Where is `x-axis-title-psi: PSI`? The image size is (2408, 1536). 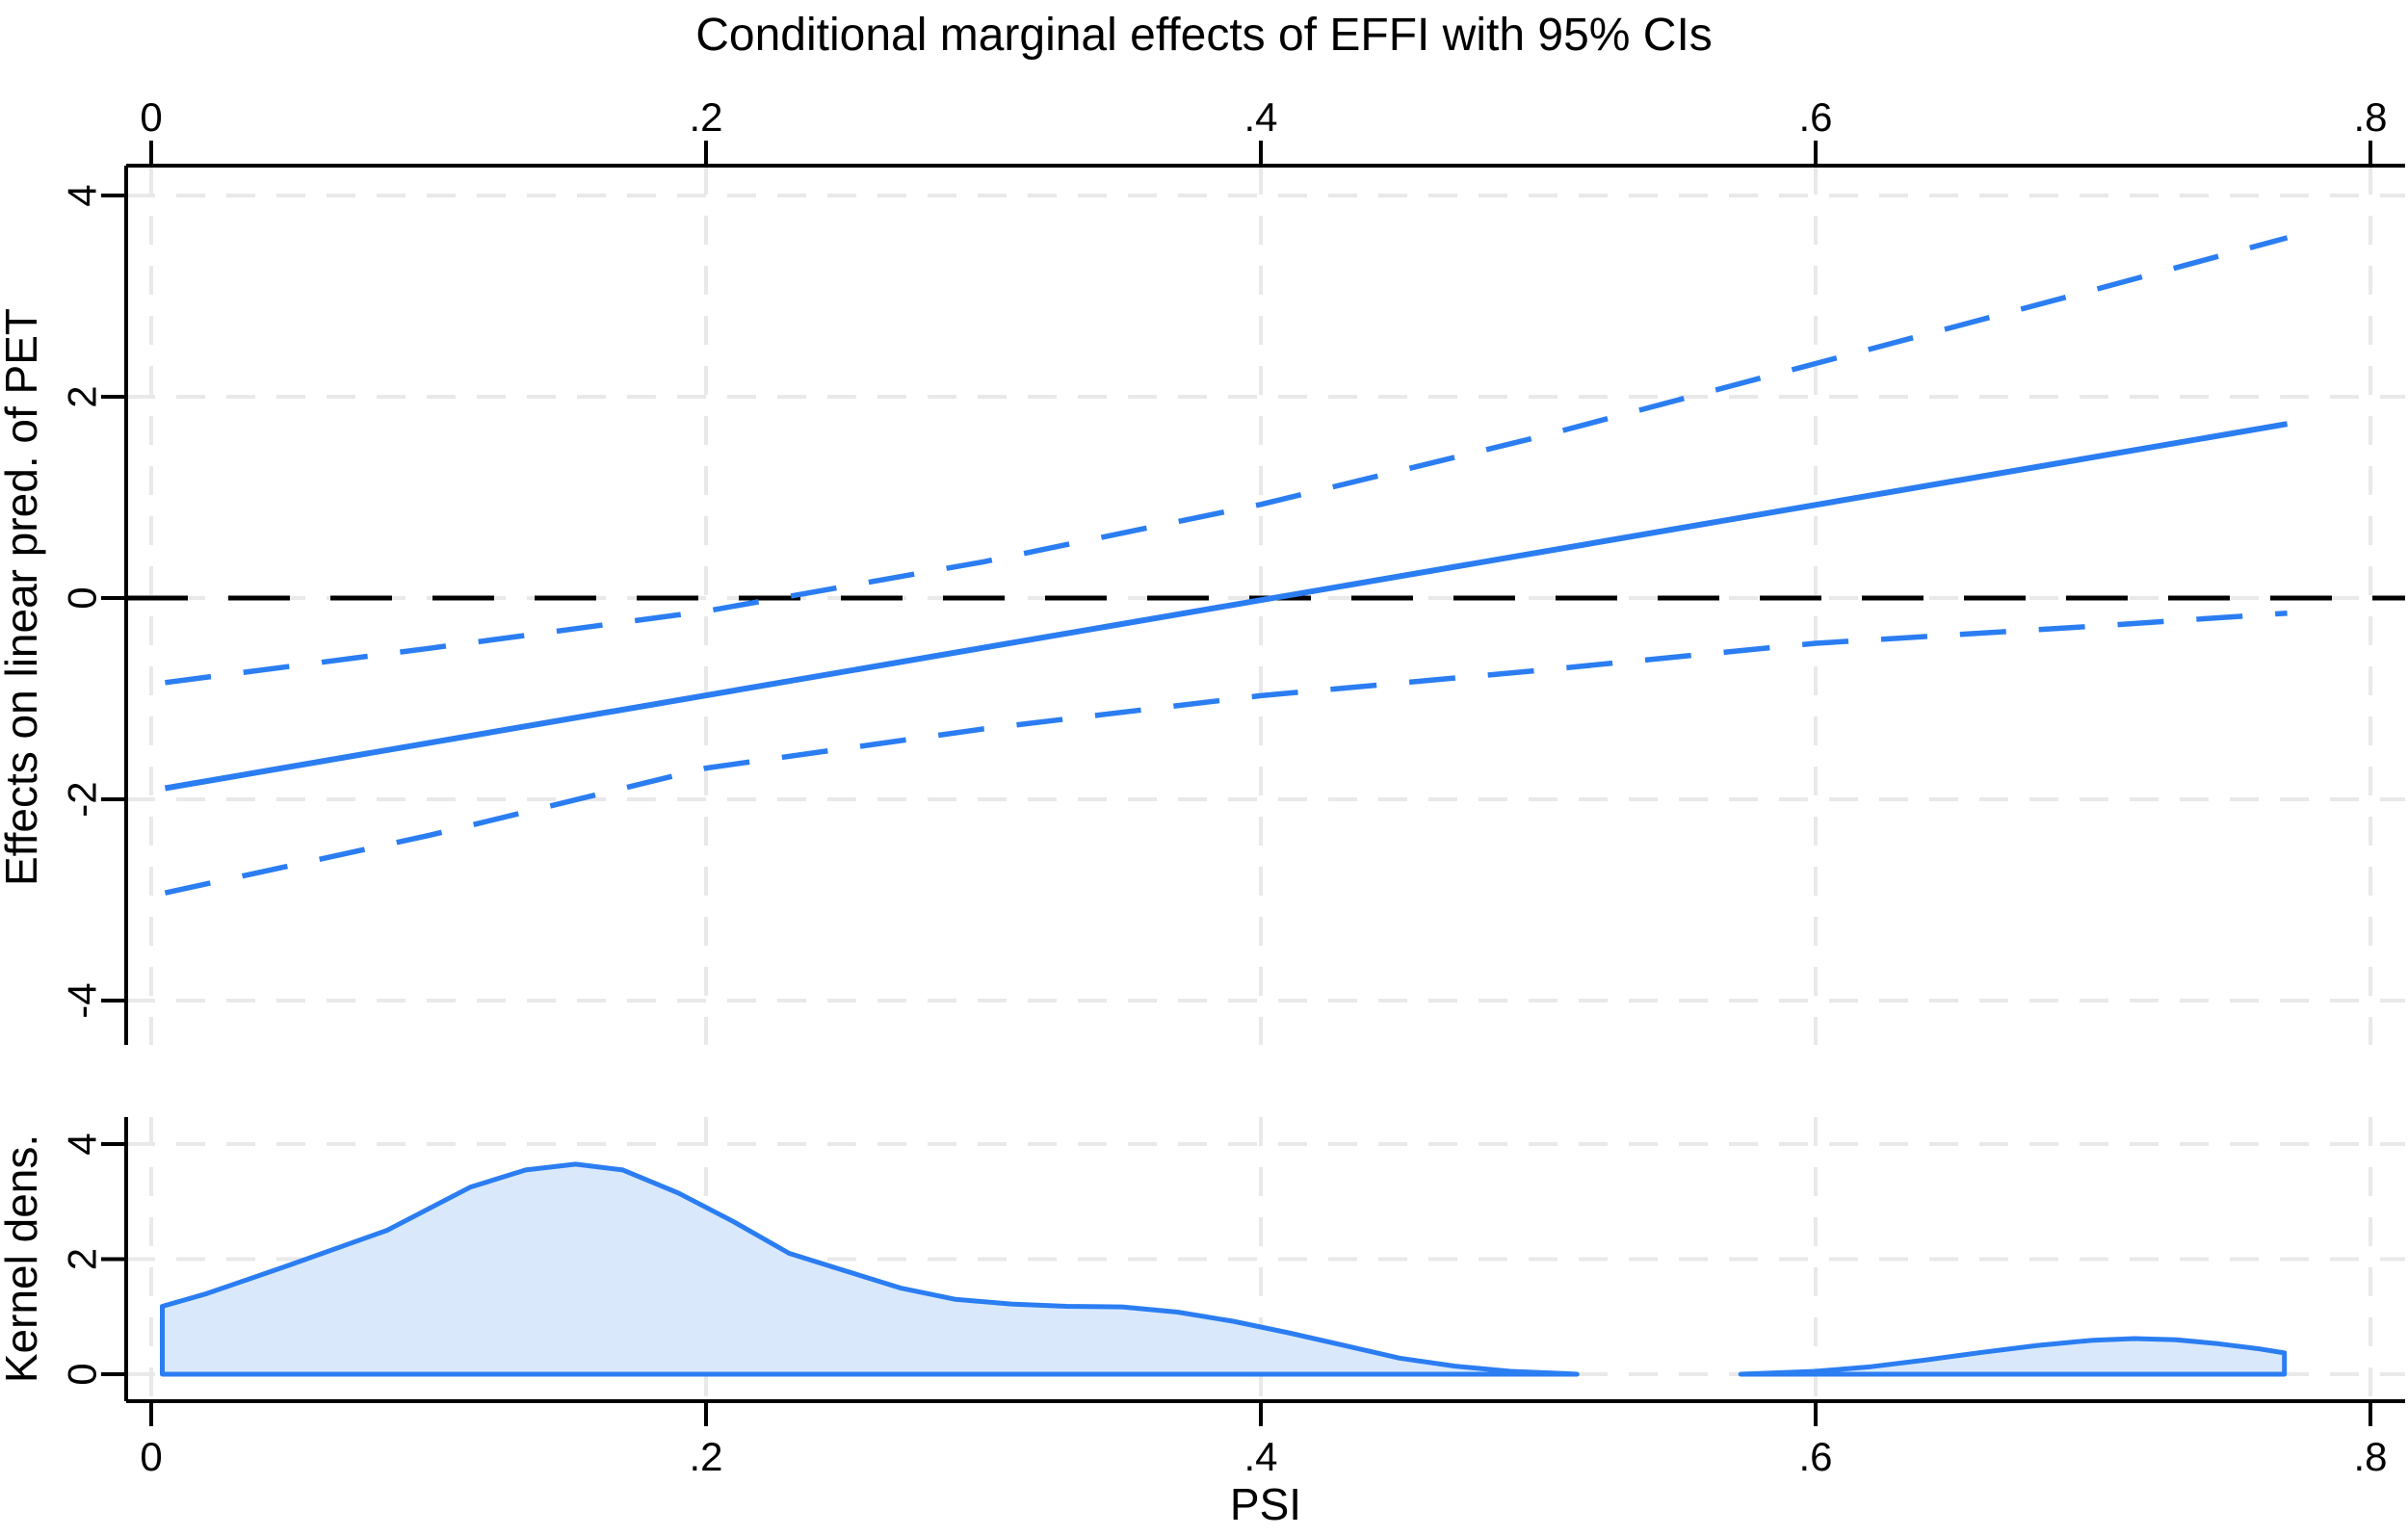
x-axis-title-psi: PSI is located at coordinates (1265, 1504).